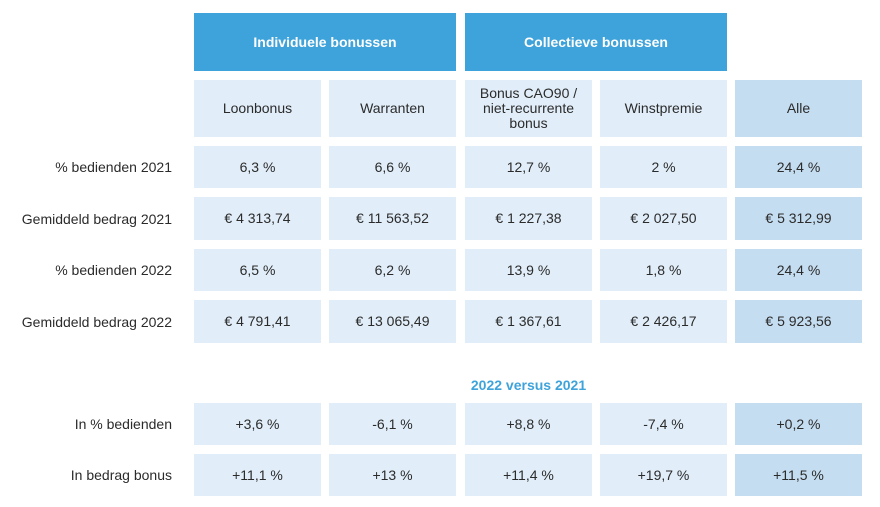 This screenshot has width=880, height=507. I want to click on table-cell: +3,6 %, so click(257, 424).